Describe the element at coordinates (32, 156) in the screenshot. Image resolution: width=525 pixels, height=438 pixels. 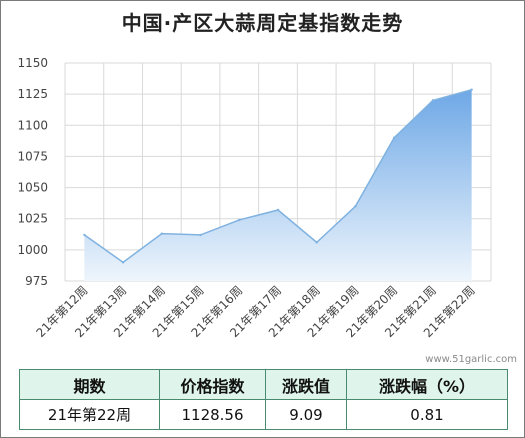
I see `y-tick-label: 1075` at that location.